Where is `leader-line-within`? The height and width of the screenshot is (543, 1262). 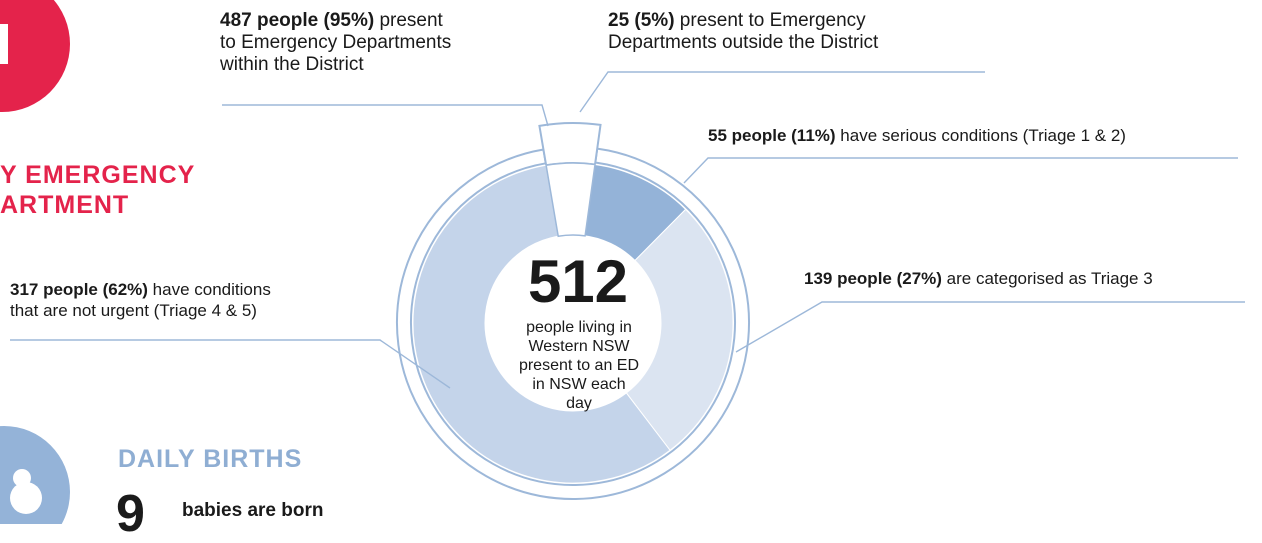
leader-line-within is located at coordinates (385, 115).